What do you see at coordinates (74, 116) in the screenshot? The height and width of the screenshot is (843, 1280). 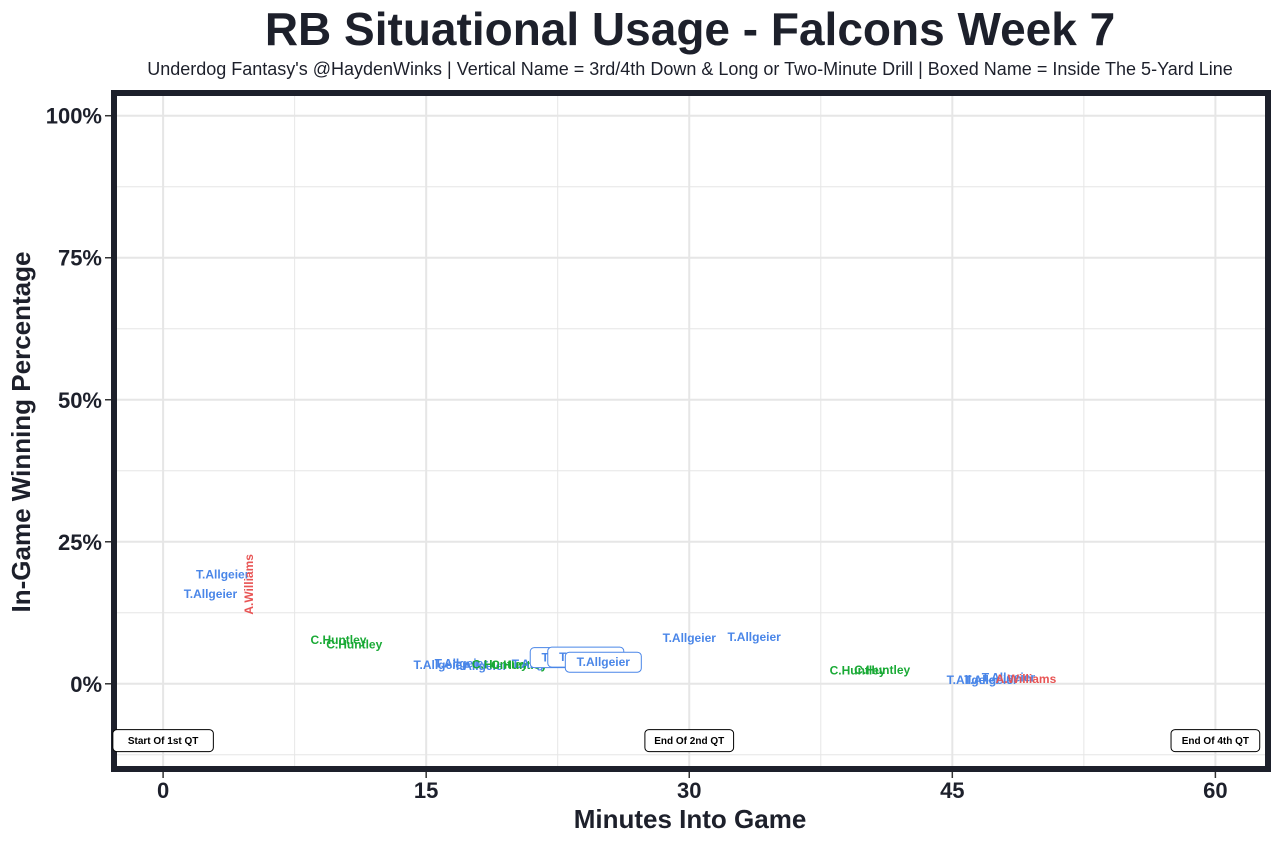 I see `y-tick-label: 100%` at bounding box center [74, 116].